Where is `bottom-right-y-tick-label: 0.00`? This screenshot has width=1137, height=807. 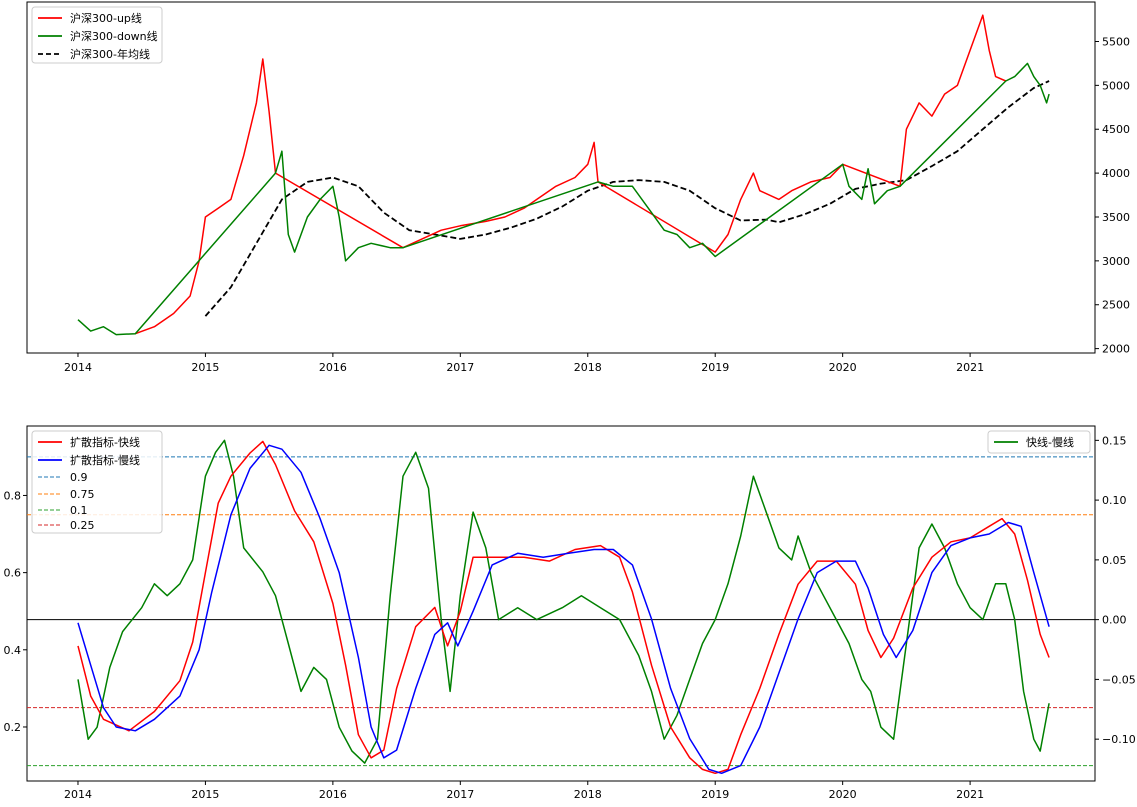
bottom-right-y-tick-label: 0.00 is located at coordinates (1114, 620).